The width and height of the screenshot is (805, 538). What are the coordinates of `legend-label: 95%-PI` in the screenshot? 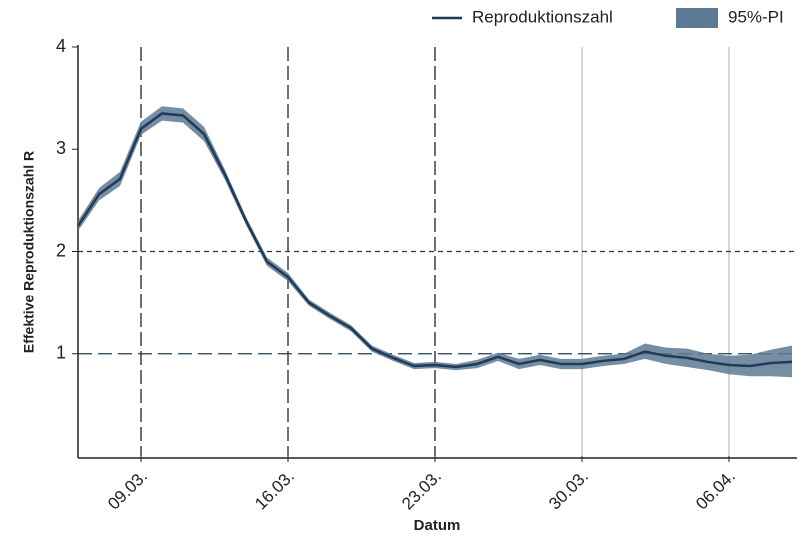 It's located at (756, 16).